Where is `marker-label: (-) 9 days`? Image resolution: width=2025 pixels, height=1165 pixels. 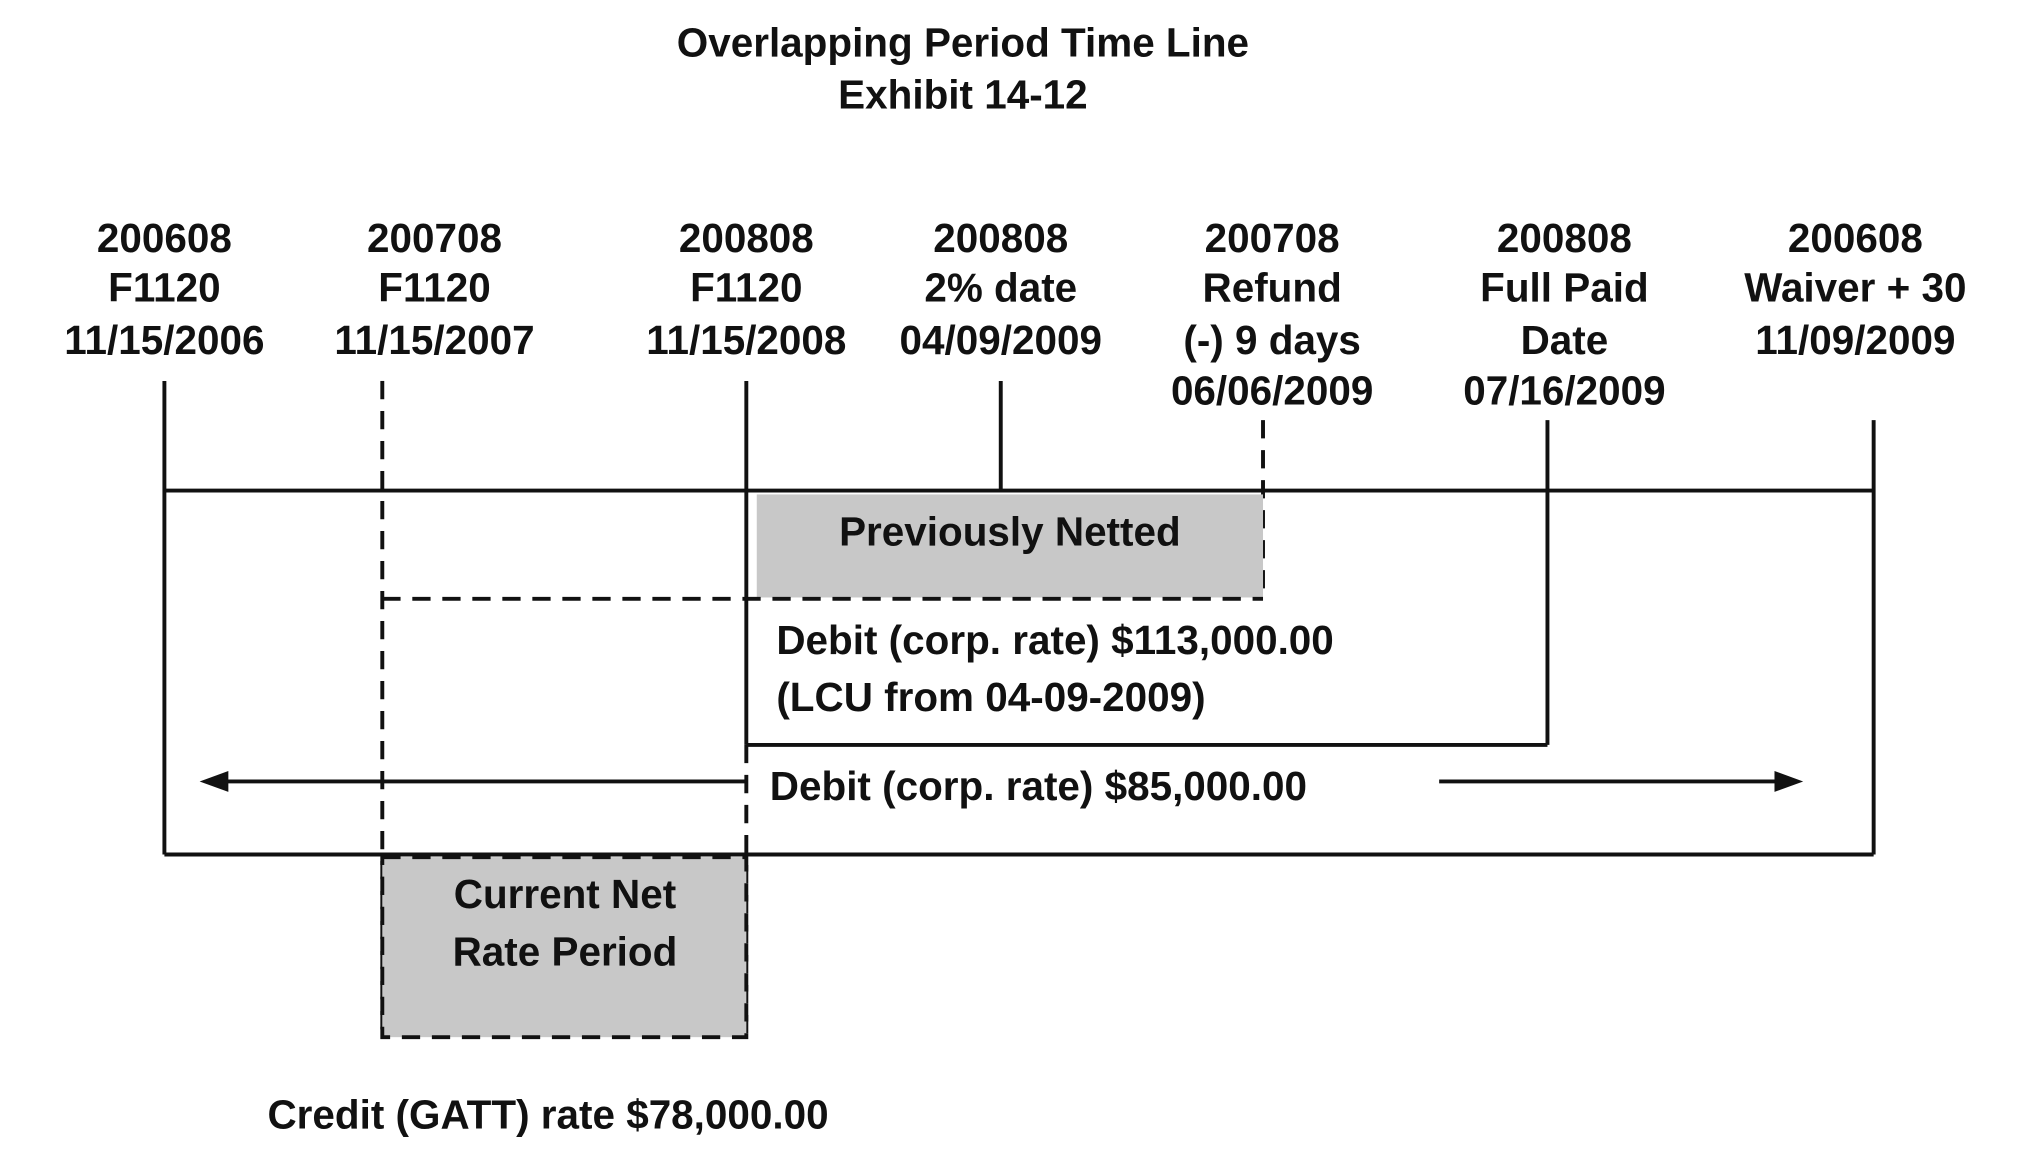 marker-label: (-) 9 days is located at coordinates (1272, 340).